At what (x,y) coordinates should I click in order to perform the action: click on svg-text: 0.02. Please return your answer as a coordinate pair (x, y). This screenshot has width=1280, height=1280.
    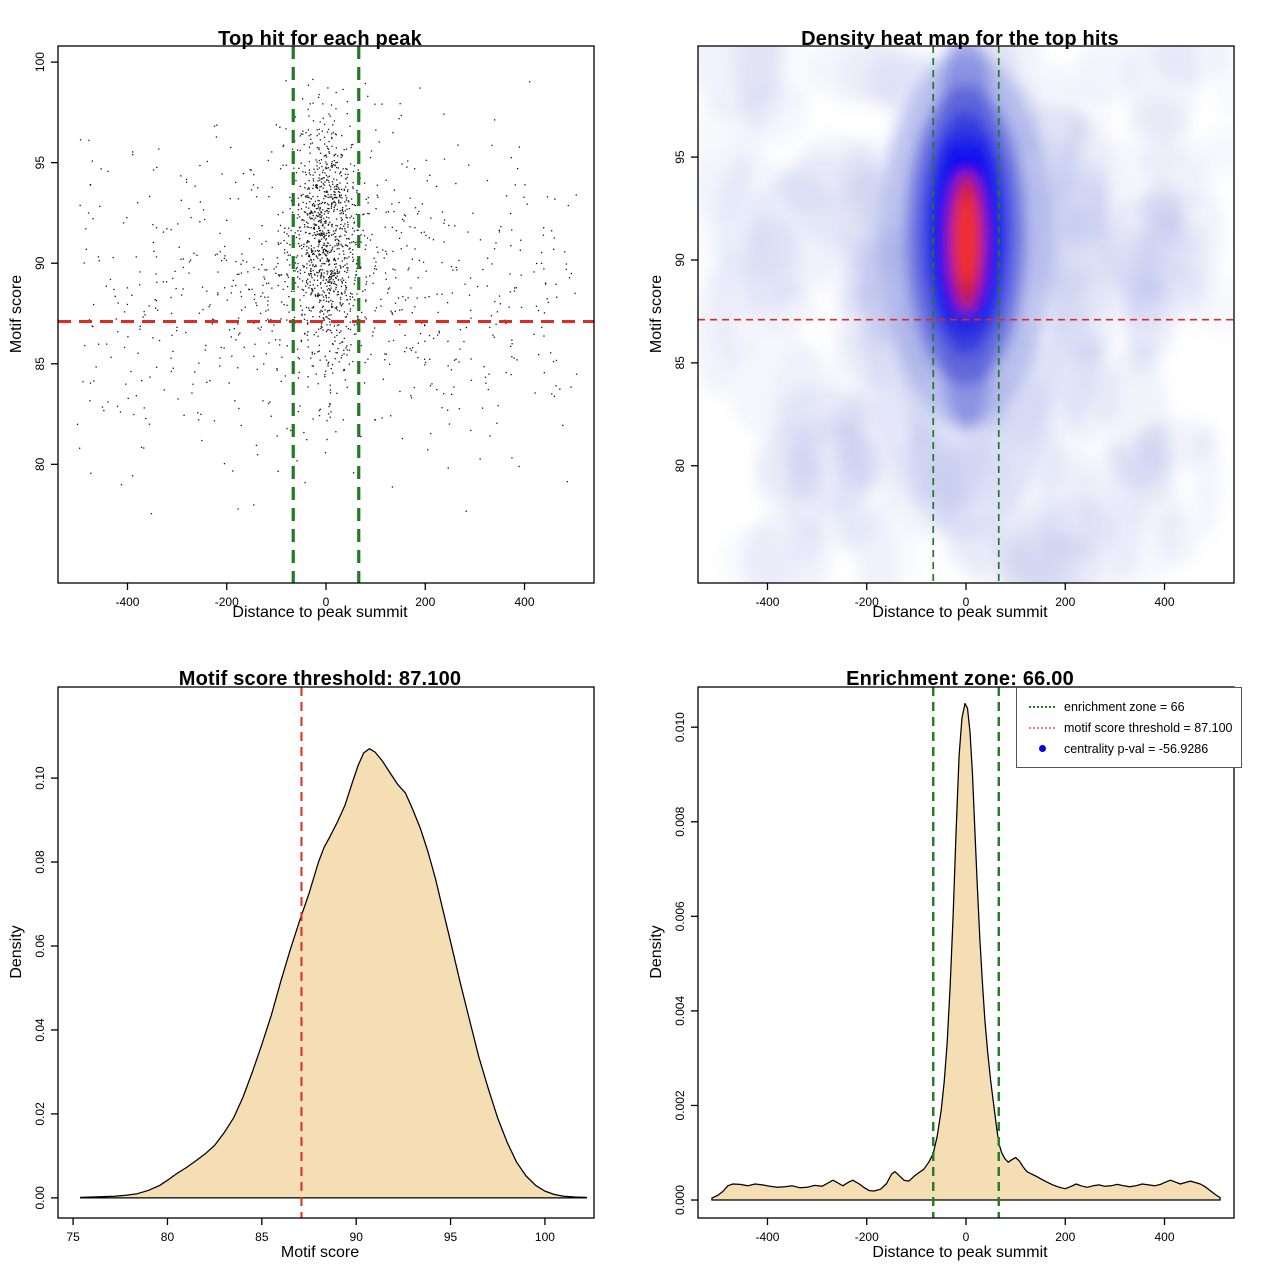
    Looking at the image, I should click on (40, 1114).